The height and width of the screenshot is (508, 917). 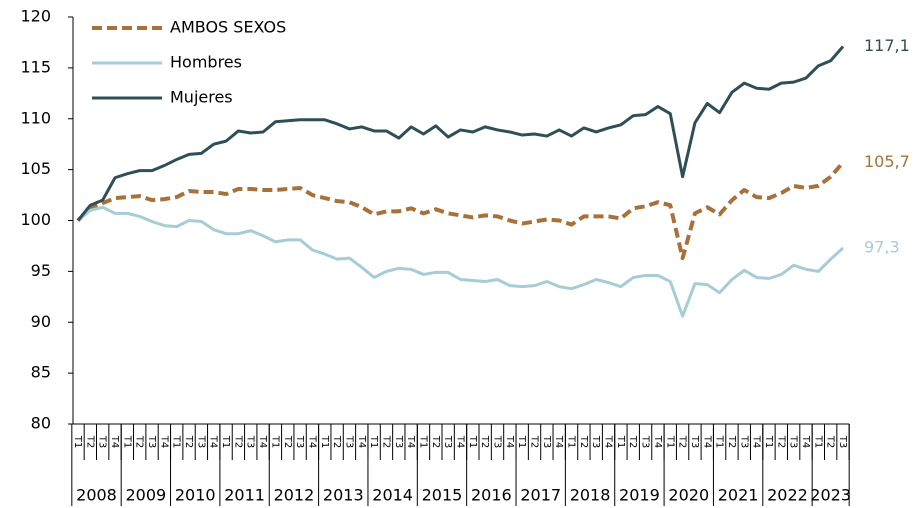 I want to click on year-label: 2010, so click(x=195, y=495).